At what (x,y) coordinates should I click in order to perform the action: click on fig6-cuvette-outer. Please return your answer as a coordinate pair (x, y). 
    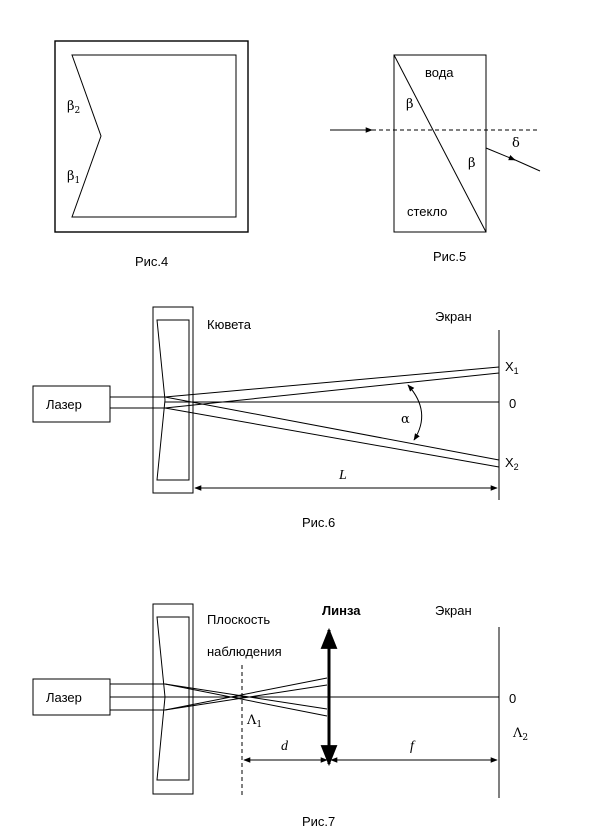
    Looking at the image, I should click on (173, 400).